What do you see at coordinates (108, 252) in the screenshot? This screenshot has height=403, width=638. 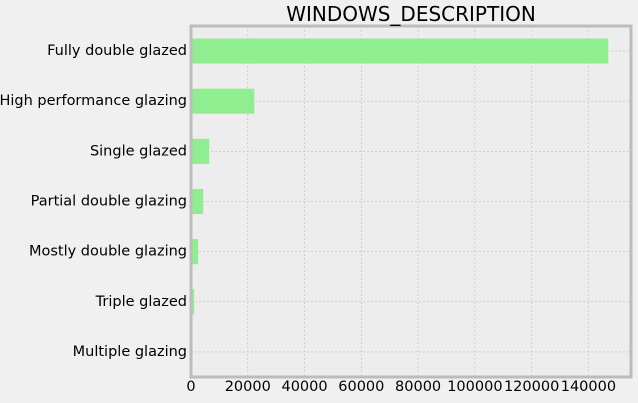 I see `y-tick-label: Mostly double glazing` at bounding box center [108, 252].